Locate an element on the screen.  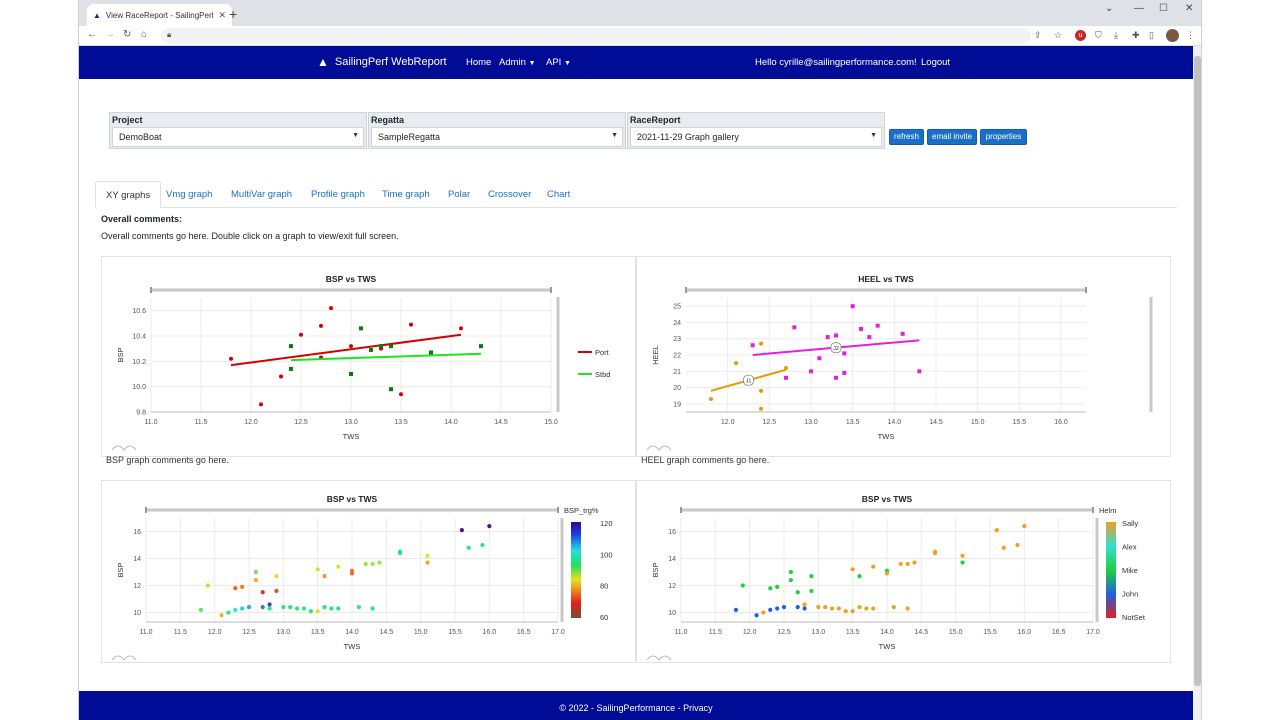
racereport-select: 2021-11-29 Graph gallery ▼ is located at coordinates (756, 137).